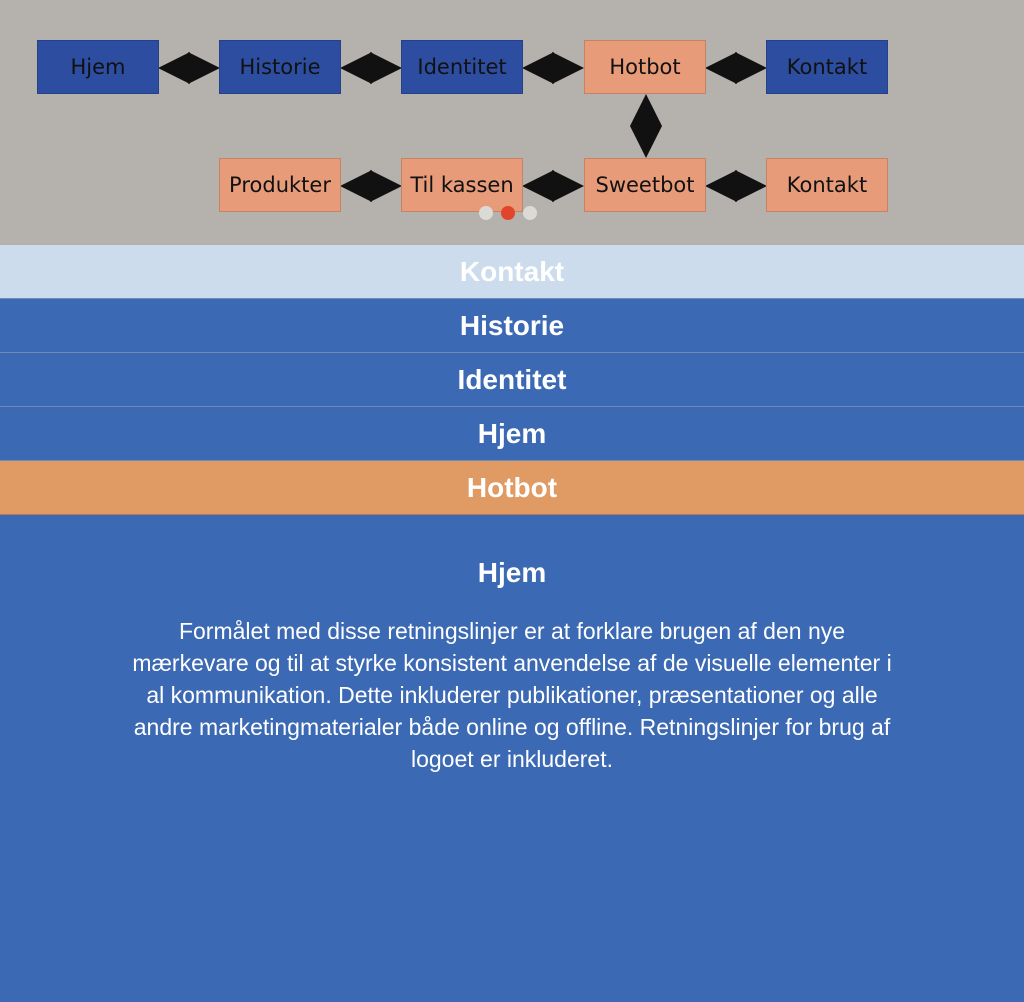 The width and height of the screenshot is (1024, 1002). I want to click on flow-arrows, so click(462, 127).